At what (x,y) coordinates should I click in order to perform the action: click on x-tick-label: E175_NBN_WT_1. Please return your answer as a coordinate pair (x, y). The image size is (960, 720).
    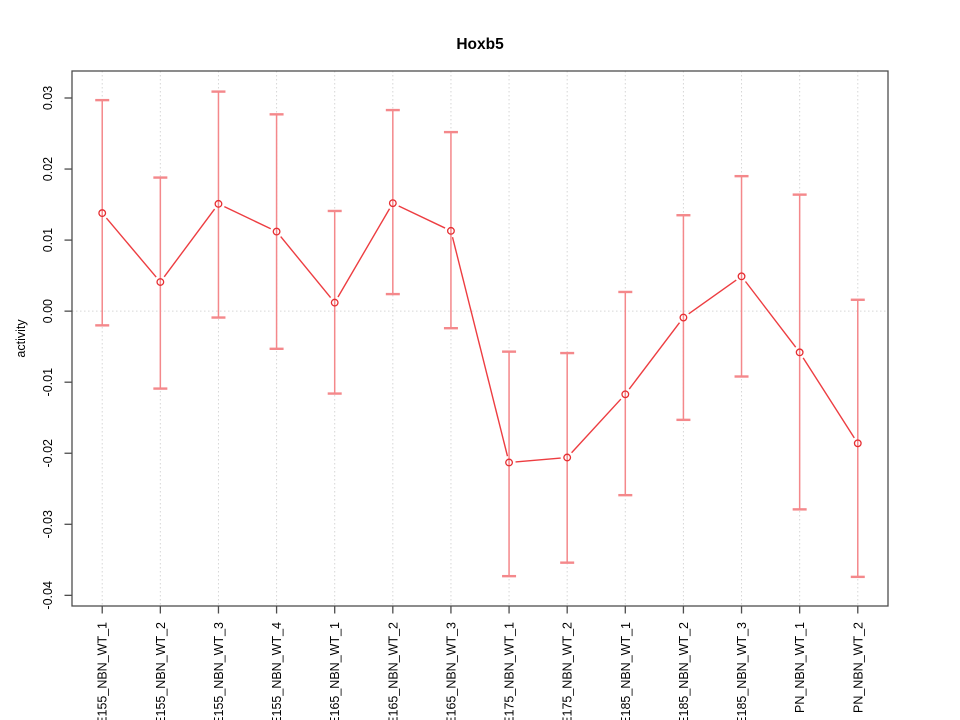
    Looking at the image, I should click on (510, 671).